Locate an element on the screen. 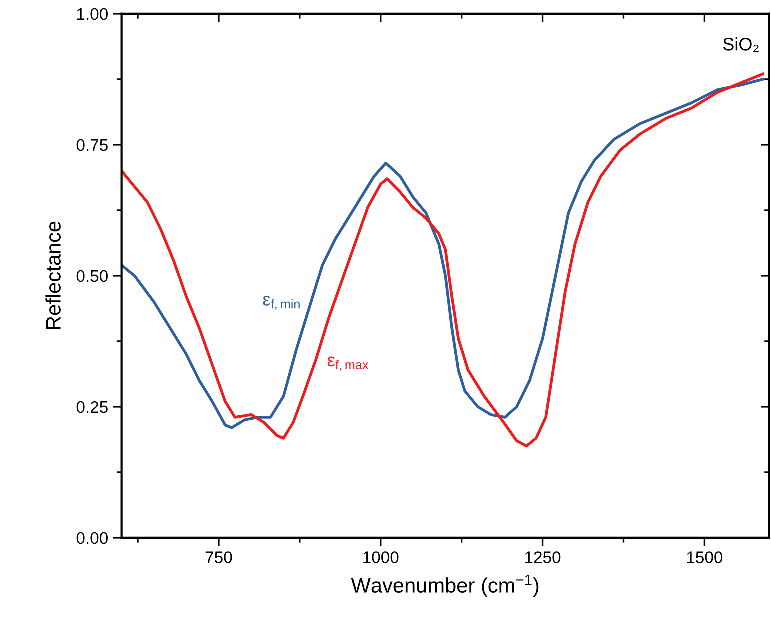  y-tick-label: 1.00 is located at coordinates (92, 14).